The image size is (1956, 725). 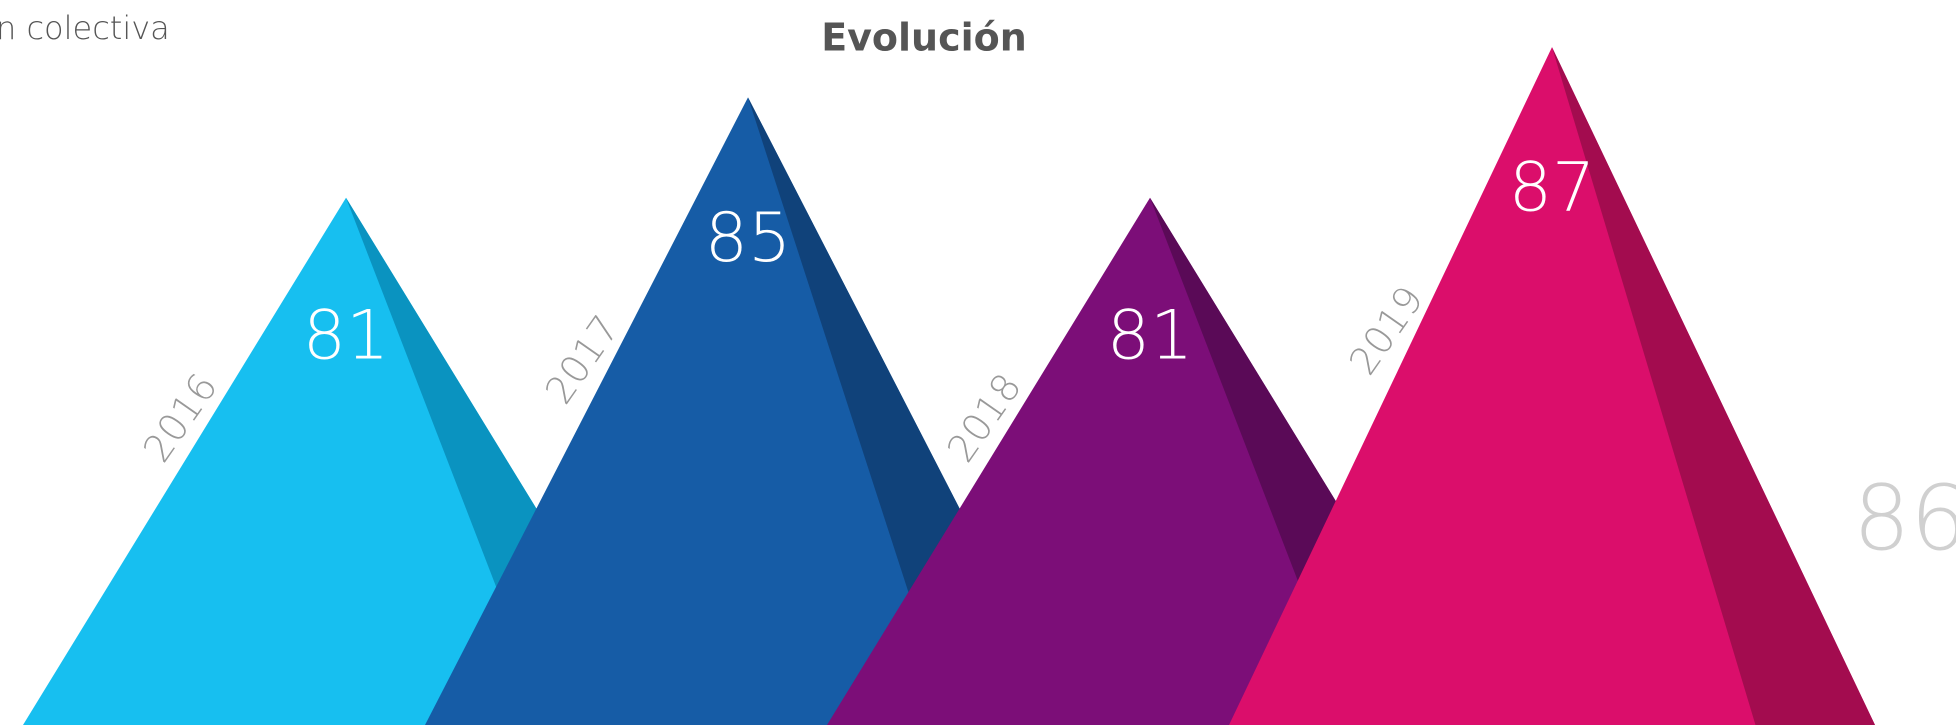 What do you see at coordinates (85, 28) in the screenshot?
I see `cut-text: n colectiva` at bounding box center [85, 28].